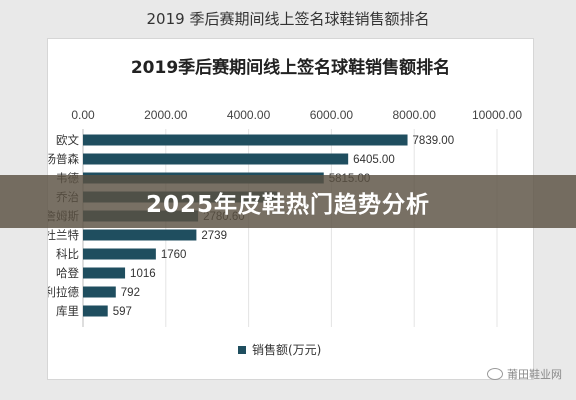 The height and width of the screenshot is (400, 576). I want to click on data-label: 7839.00, so click(434, 141).